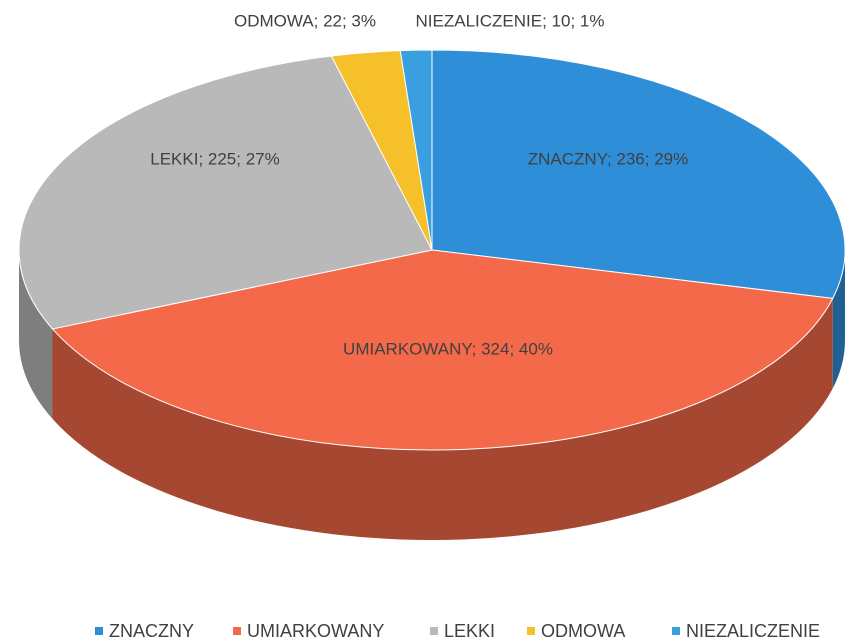  What do you see at coordinates (608, 158) in the screenshot?
I see `data-label: ZNACZNY; 236; 29%` at bounding box center [608, 158].